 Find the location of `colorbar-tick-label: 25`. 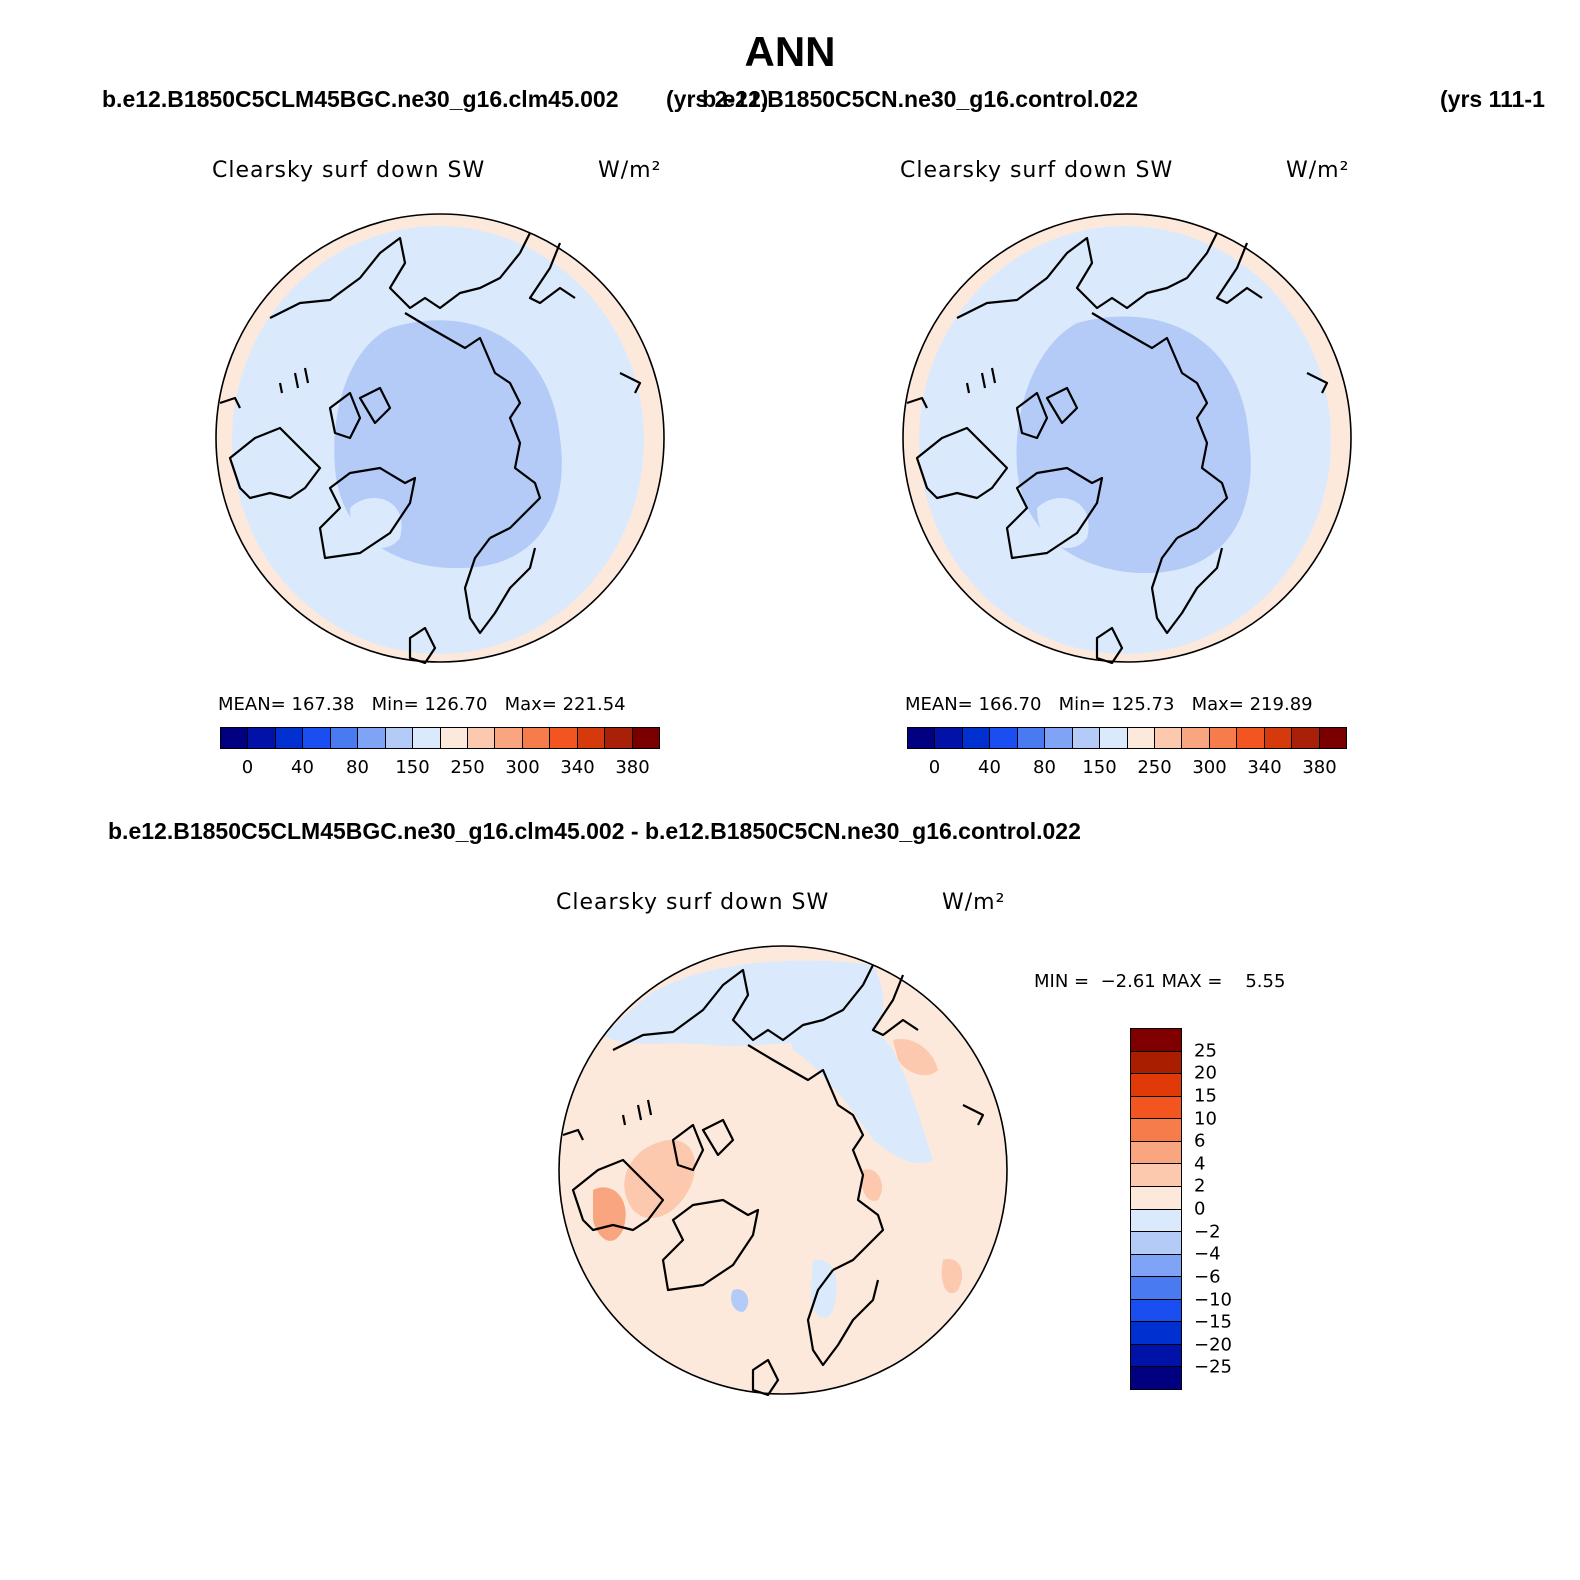

colorbar-tick-label: 25 is located at coordinates (1205, 1051).